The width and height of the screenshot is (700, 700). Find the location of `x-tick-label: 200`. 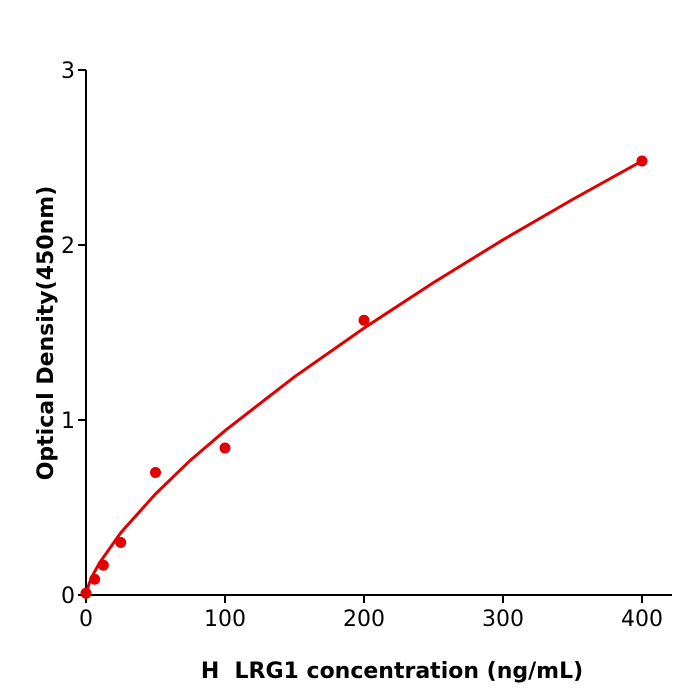

x-tick-label: 200 is located at coordinates (364, 619).